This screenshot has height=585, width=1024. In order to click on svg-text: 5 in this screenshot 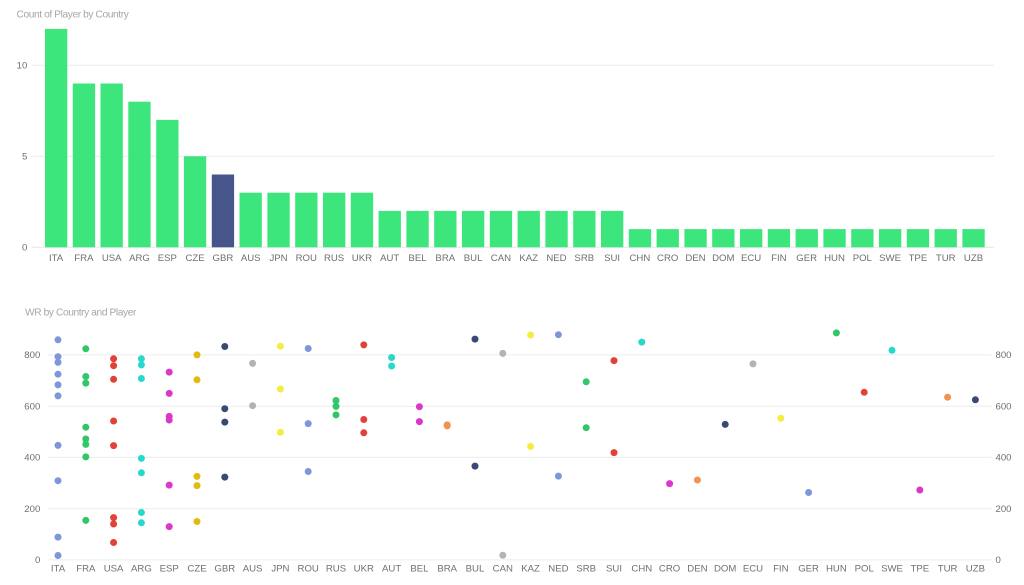, I will do `click(24, 157)`.